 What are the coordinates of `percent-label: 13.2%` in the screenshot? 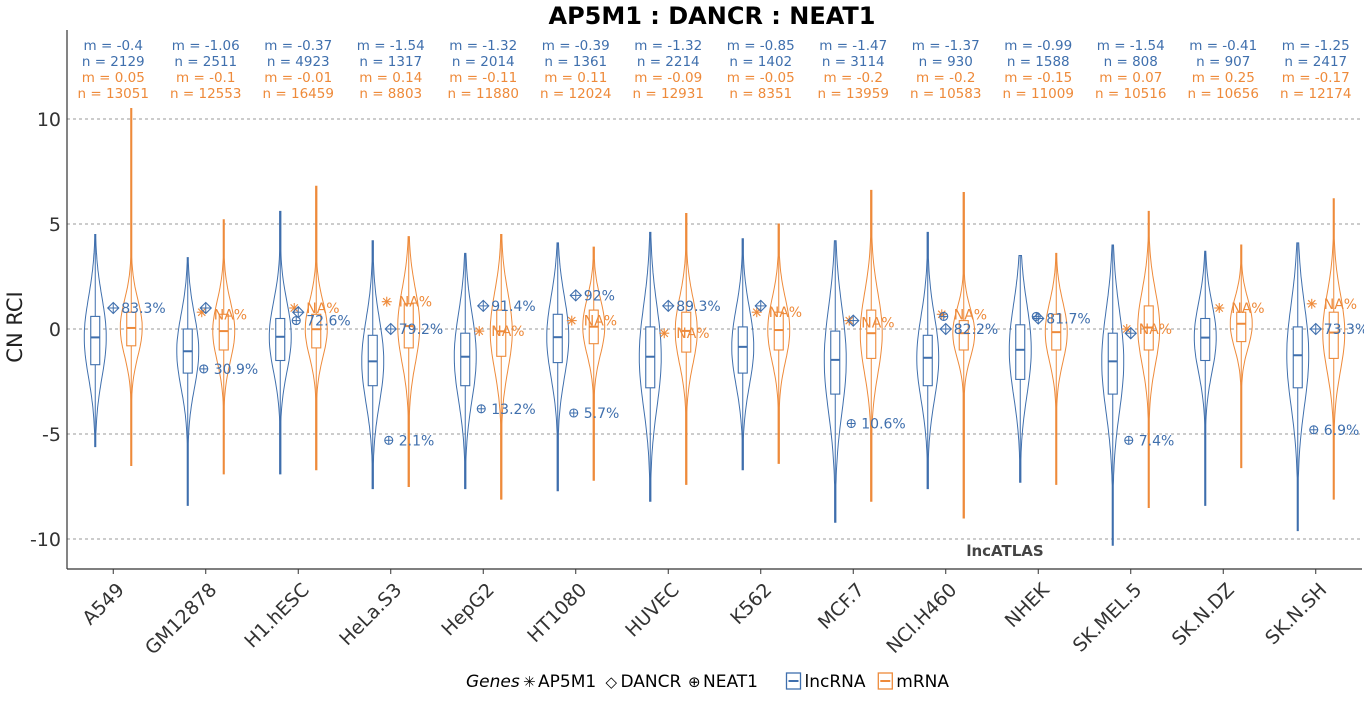 It's located at (513, 410).